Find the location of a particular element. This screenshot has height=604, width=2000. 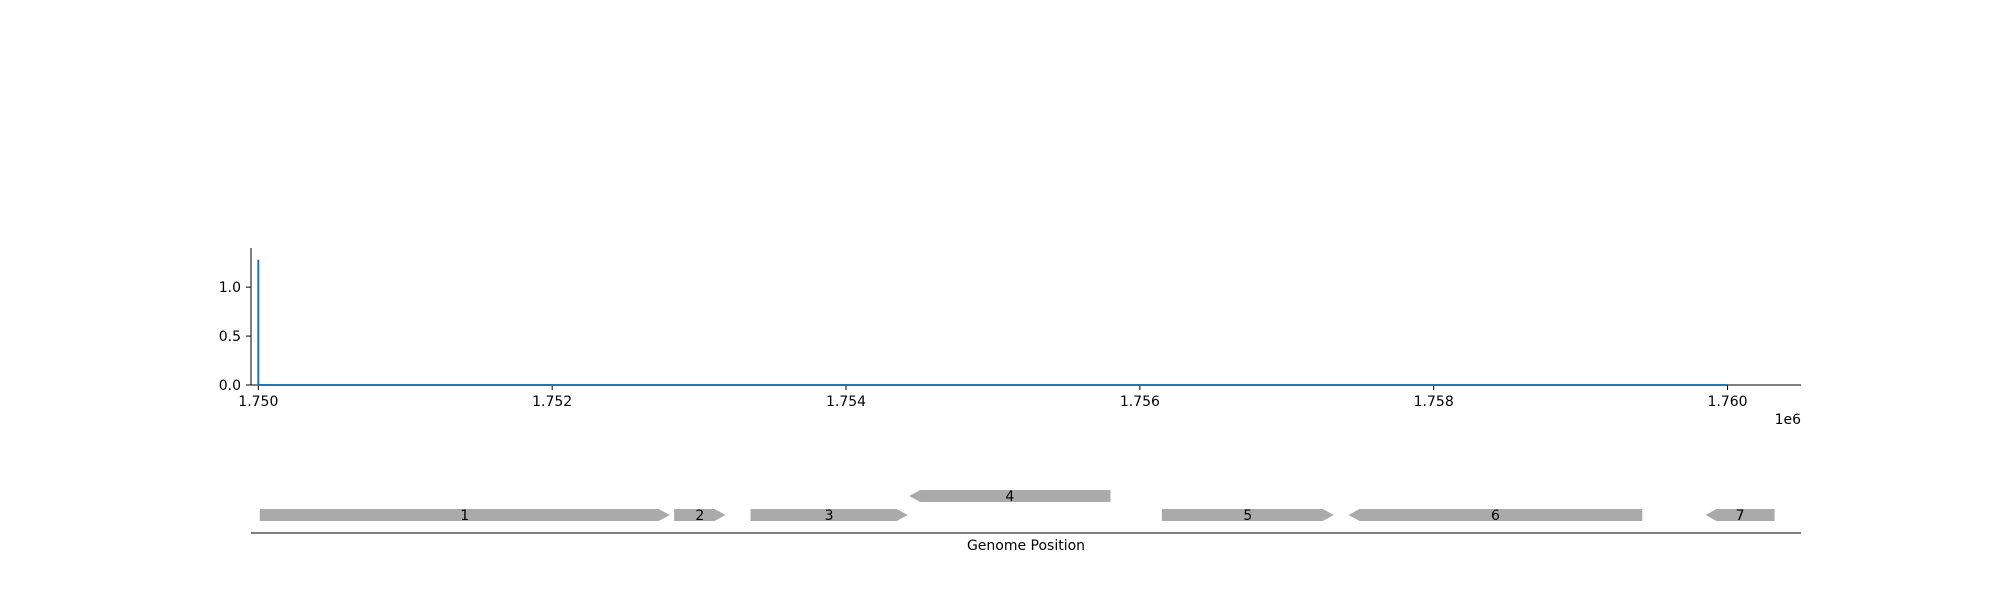

y-tick-label: 1.0 is located at coordinates (230, 288).